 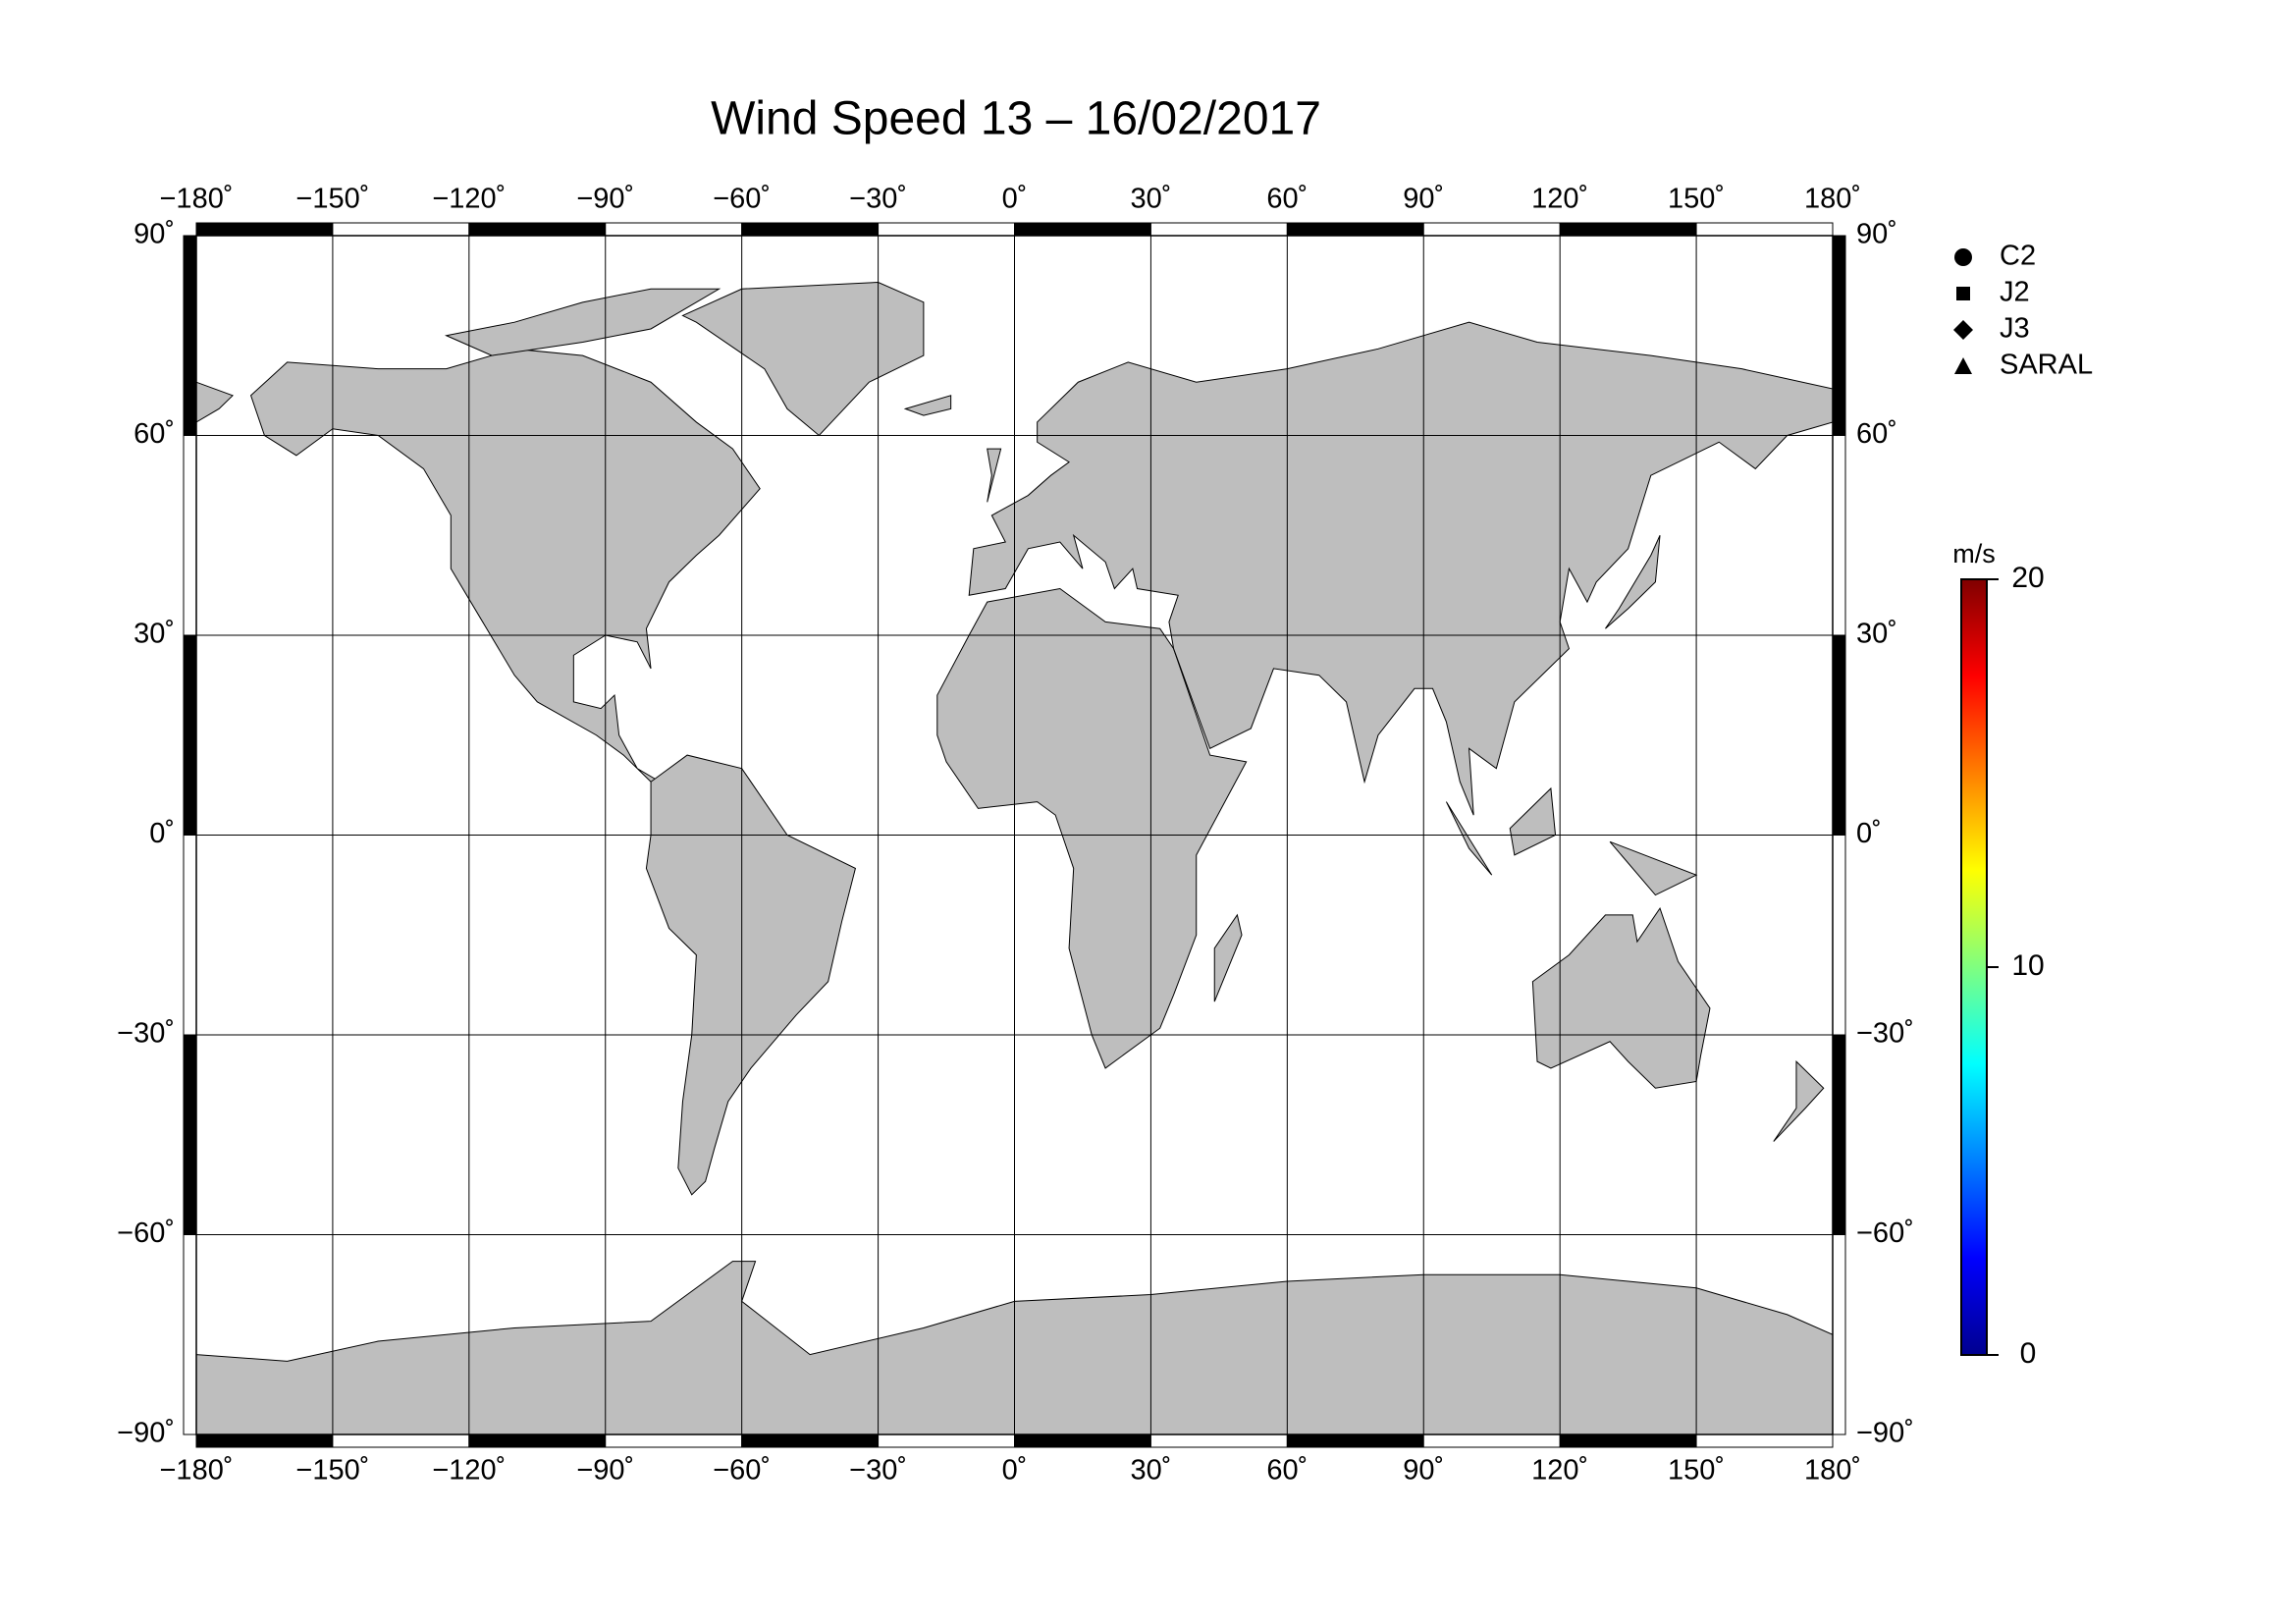 What do you see at coordinates (2018, 256) in the screenshot?
I see `legend-label: C2` at bounding box center [2018, 256].